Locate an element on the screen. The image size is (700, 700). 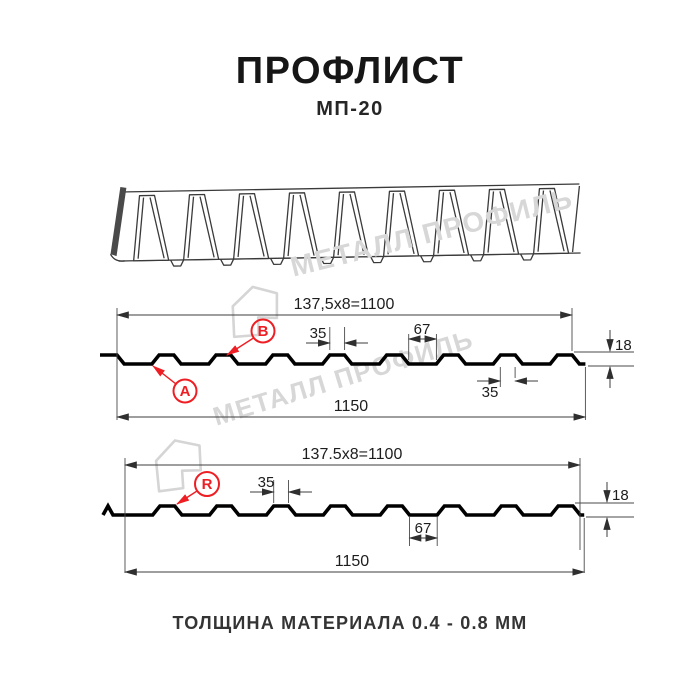
callout-b: B is located at coordinates (251, 337).